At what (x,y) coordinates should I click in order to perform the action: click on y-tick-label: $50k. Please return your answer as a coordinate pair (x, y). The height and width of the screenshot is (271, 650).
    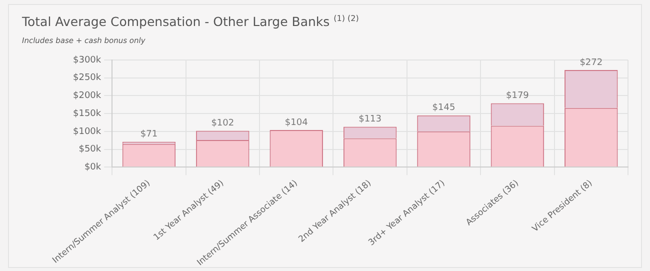
    Looking at the image, I should click on (90, 149).